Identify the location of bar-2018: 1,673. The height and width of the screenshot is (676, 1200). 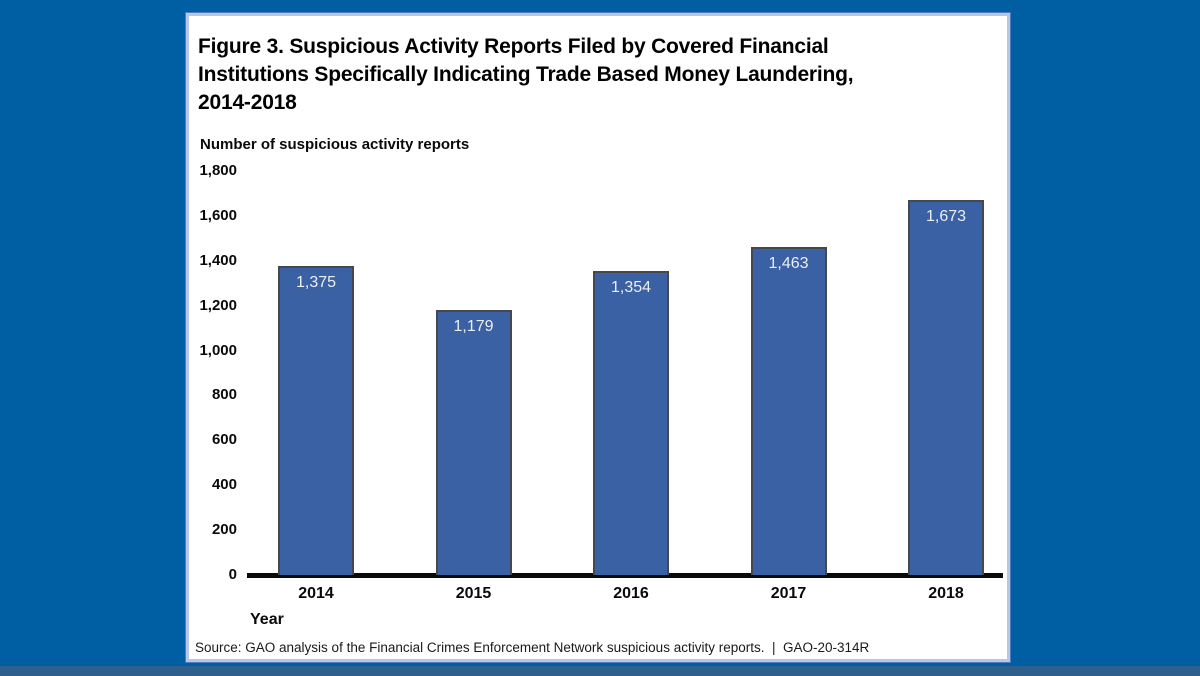
(946, 387).